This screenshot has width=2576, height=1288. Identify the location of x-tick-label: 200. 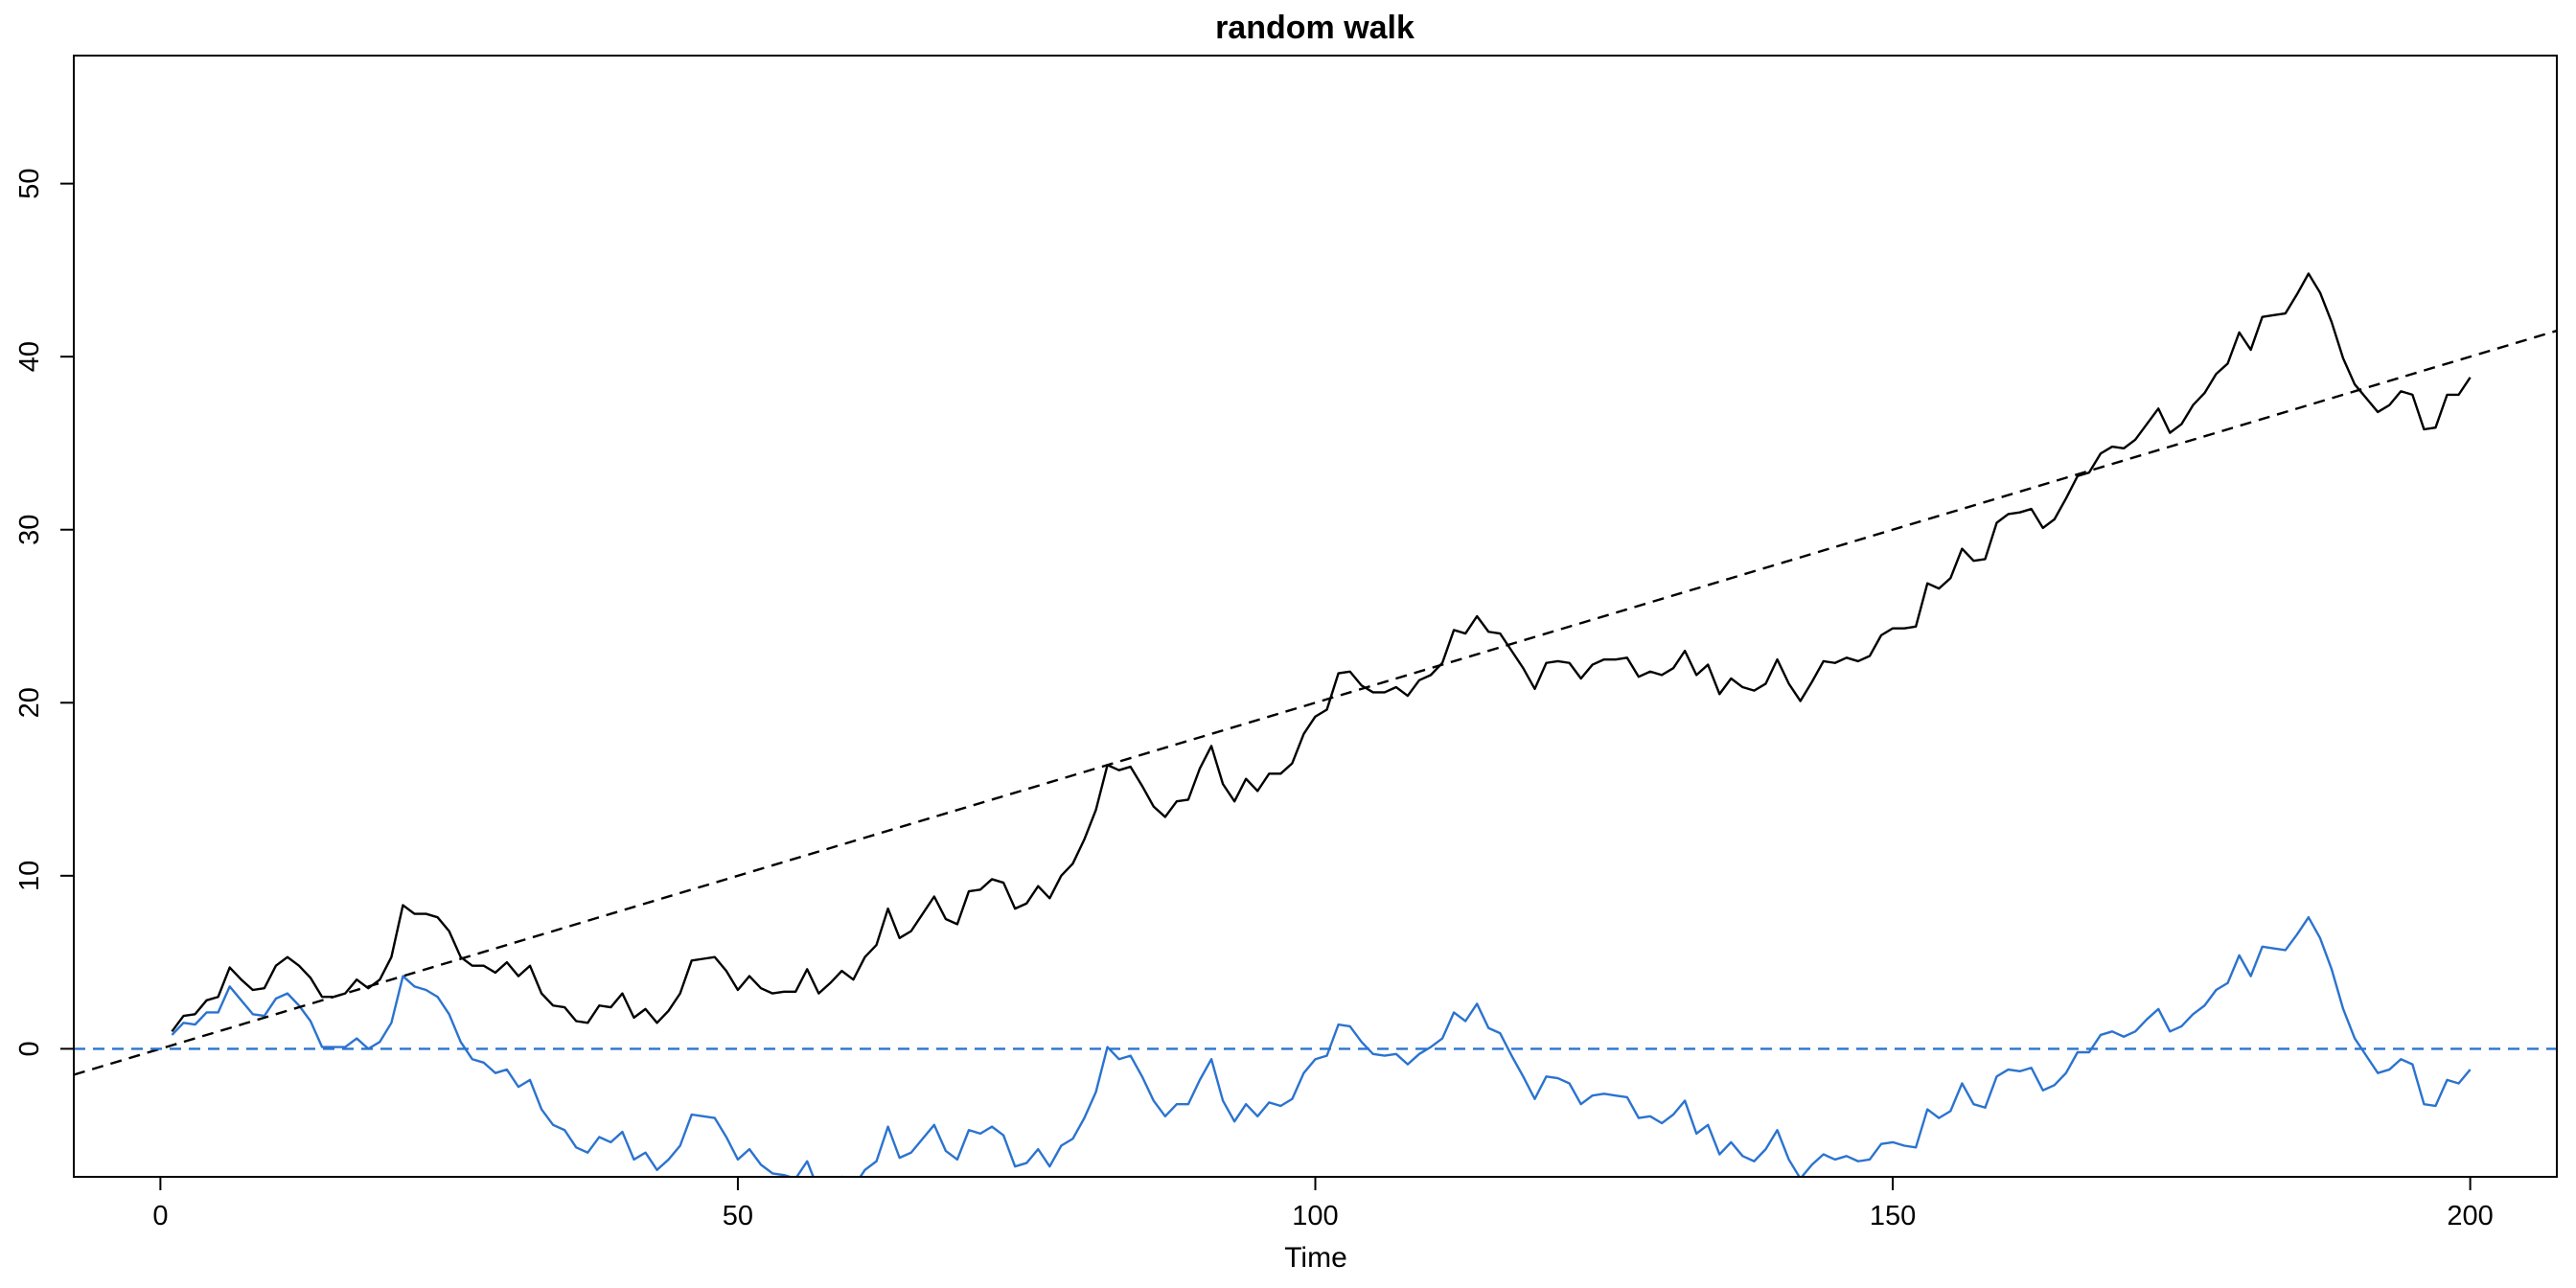
(2470, 1216).